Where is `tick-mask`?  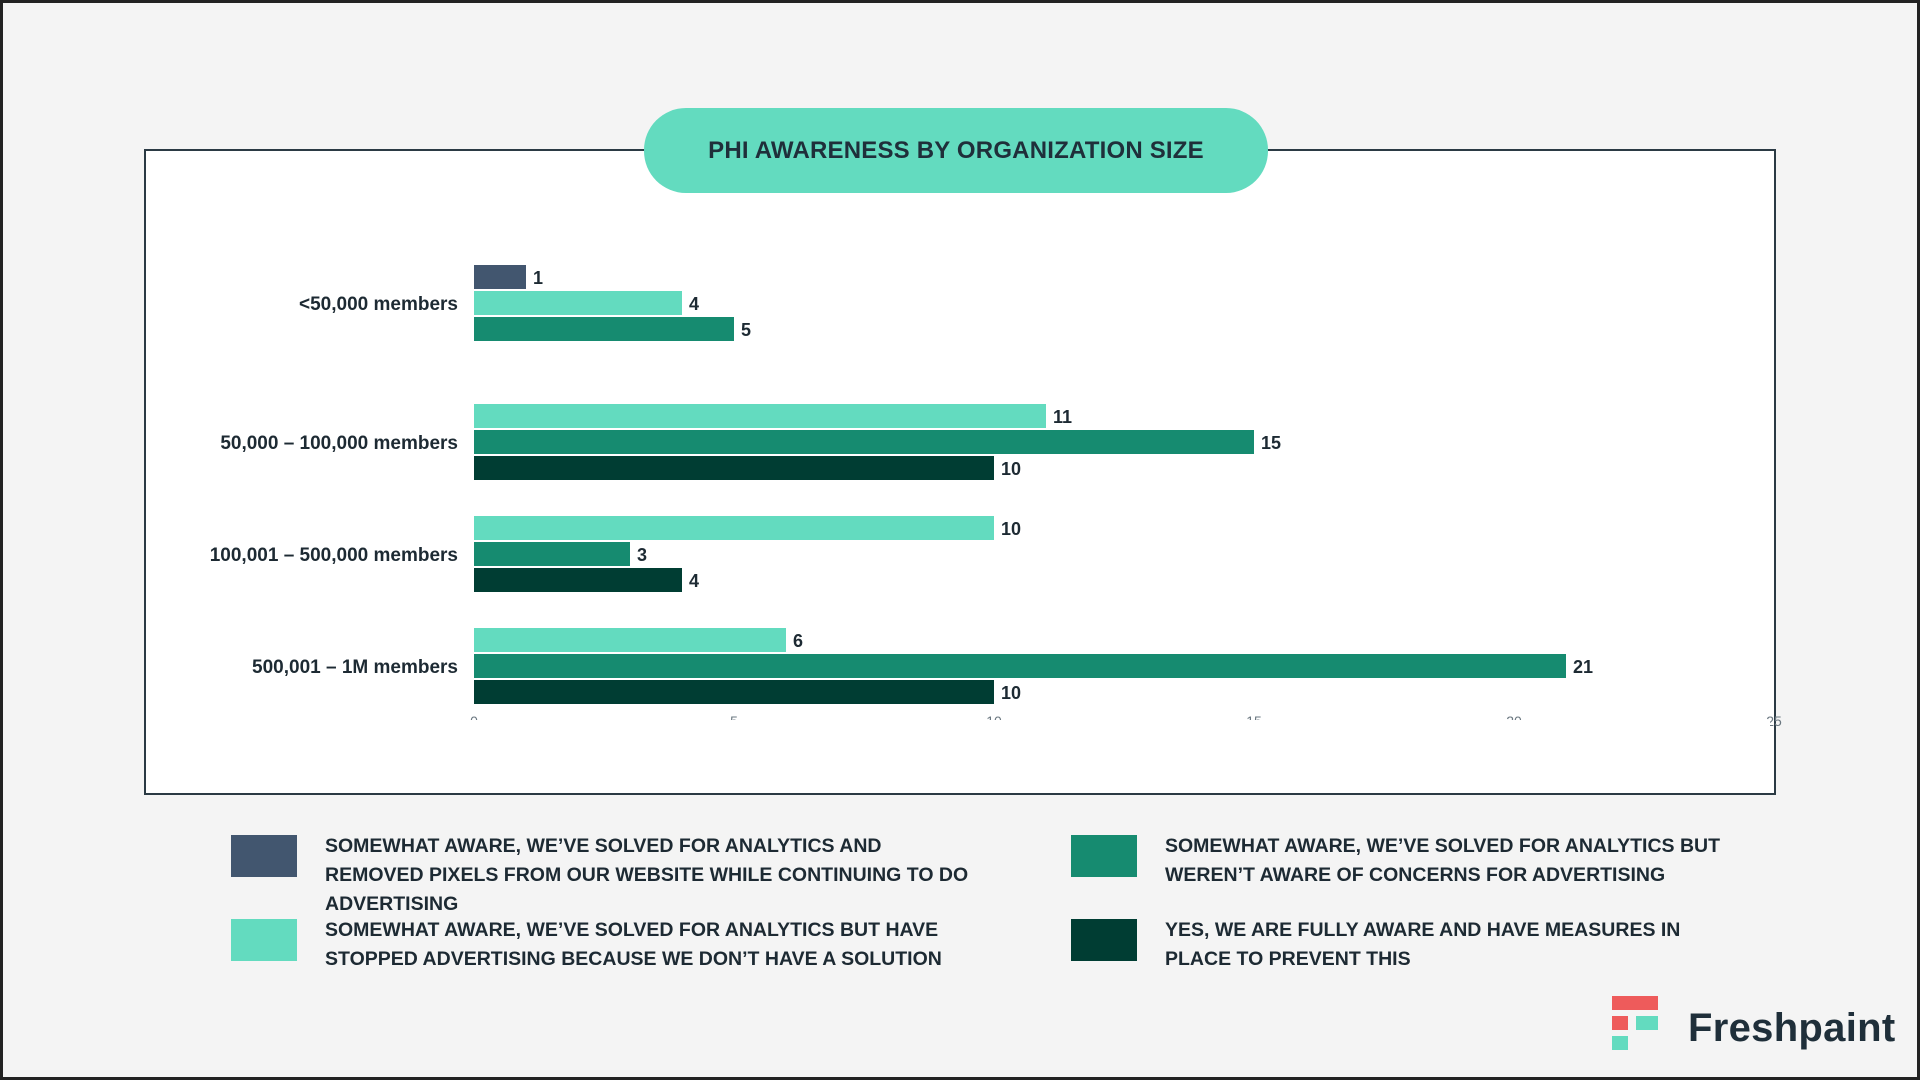 tick-mask is located at coordinates (960, 730).